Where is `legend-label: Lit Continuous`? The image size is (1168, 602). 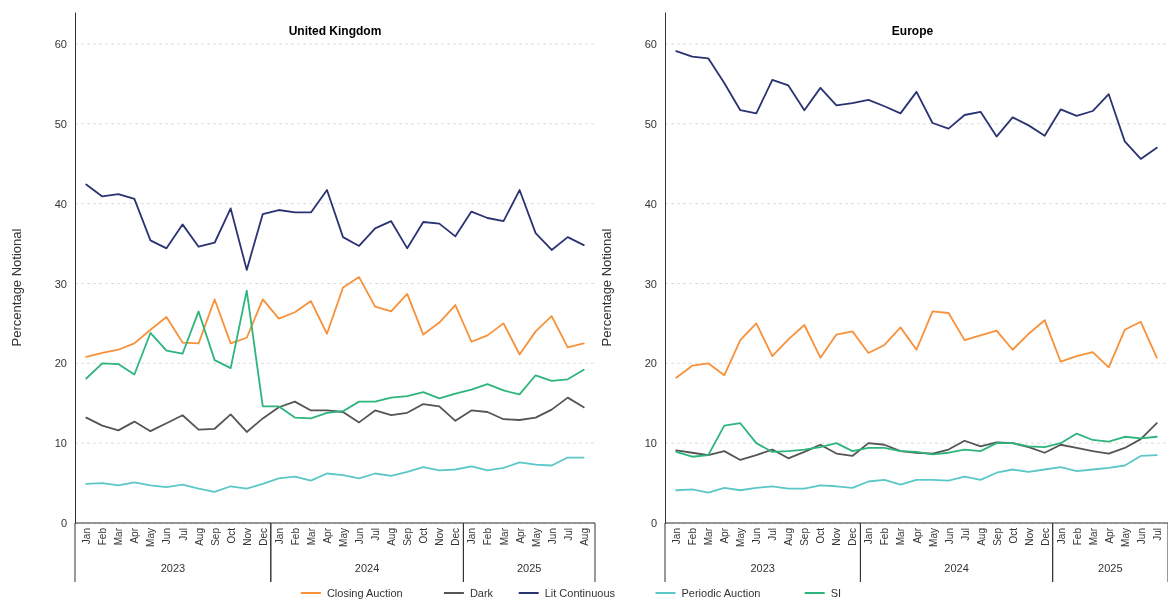
legend-label: Lit Continuous is located at coordinates (580, 593).